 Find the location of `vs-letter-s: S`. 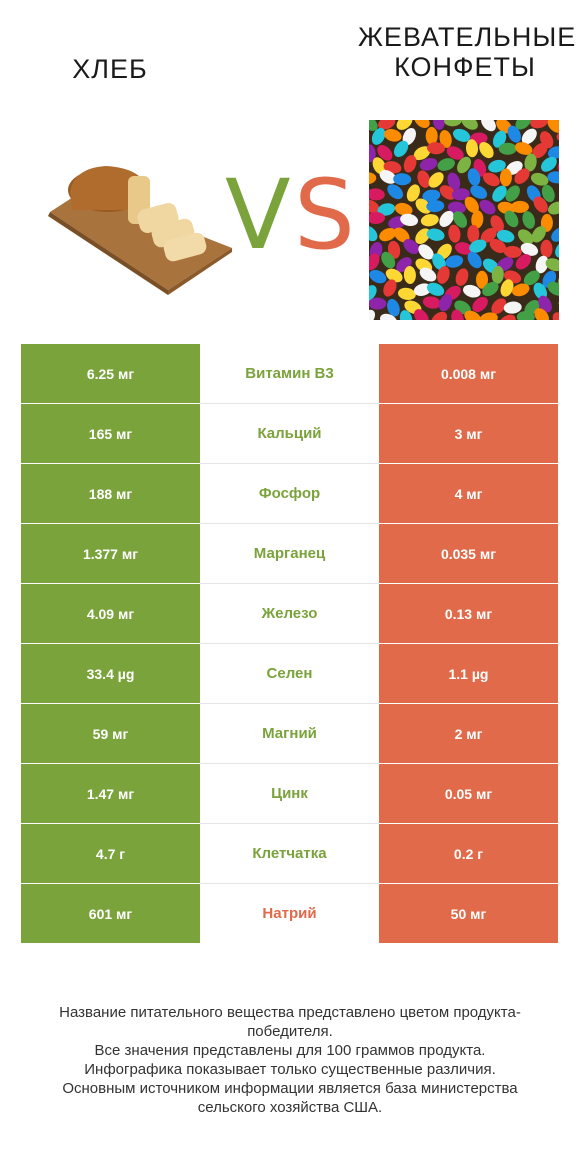

vs-letter-s: S is located at coordinates (324, 215).